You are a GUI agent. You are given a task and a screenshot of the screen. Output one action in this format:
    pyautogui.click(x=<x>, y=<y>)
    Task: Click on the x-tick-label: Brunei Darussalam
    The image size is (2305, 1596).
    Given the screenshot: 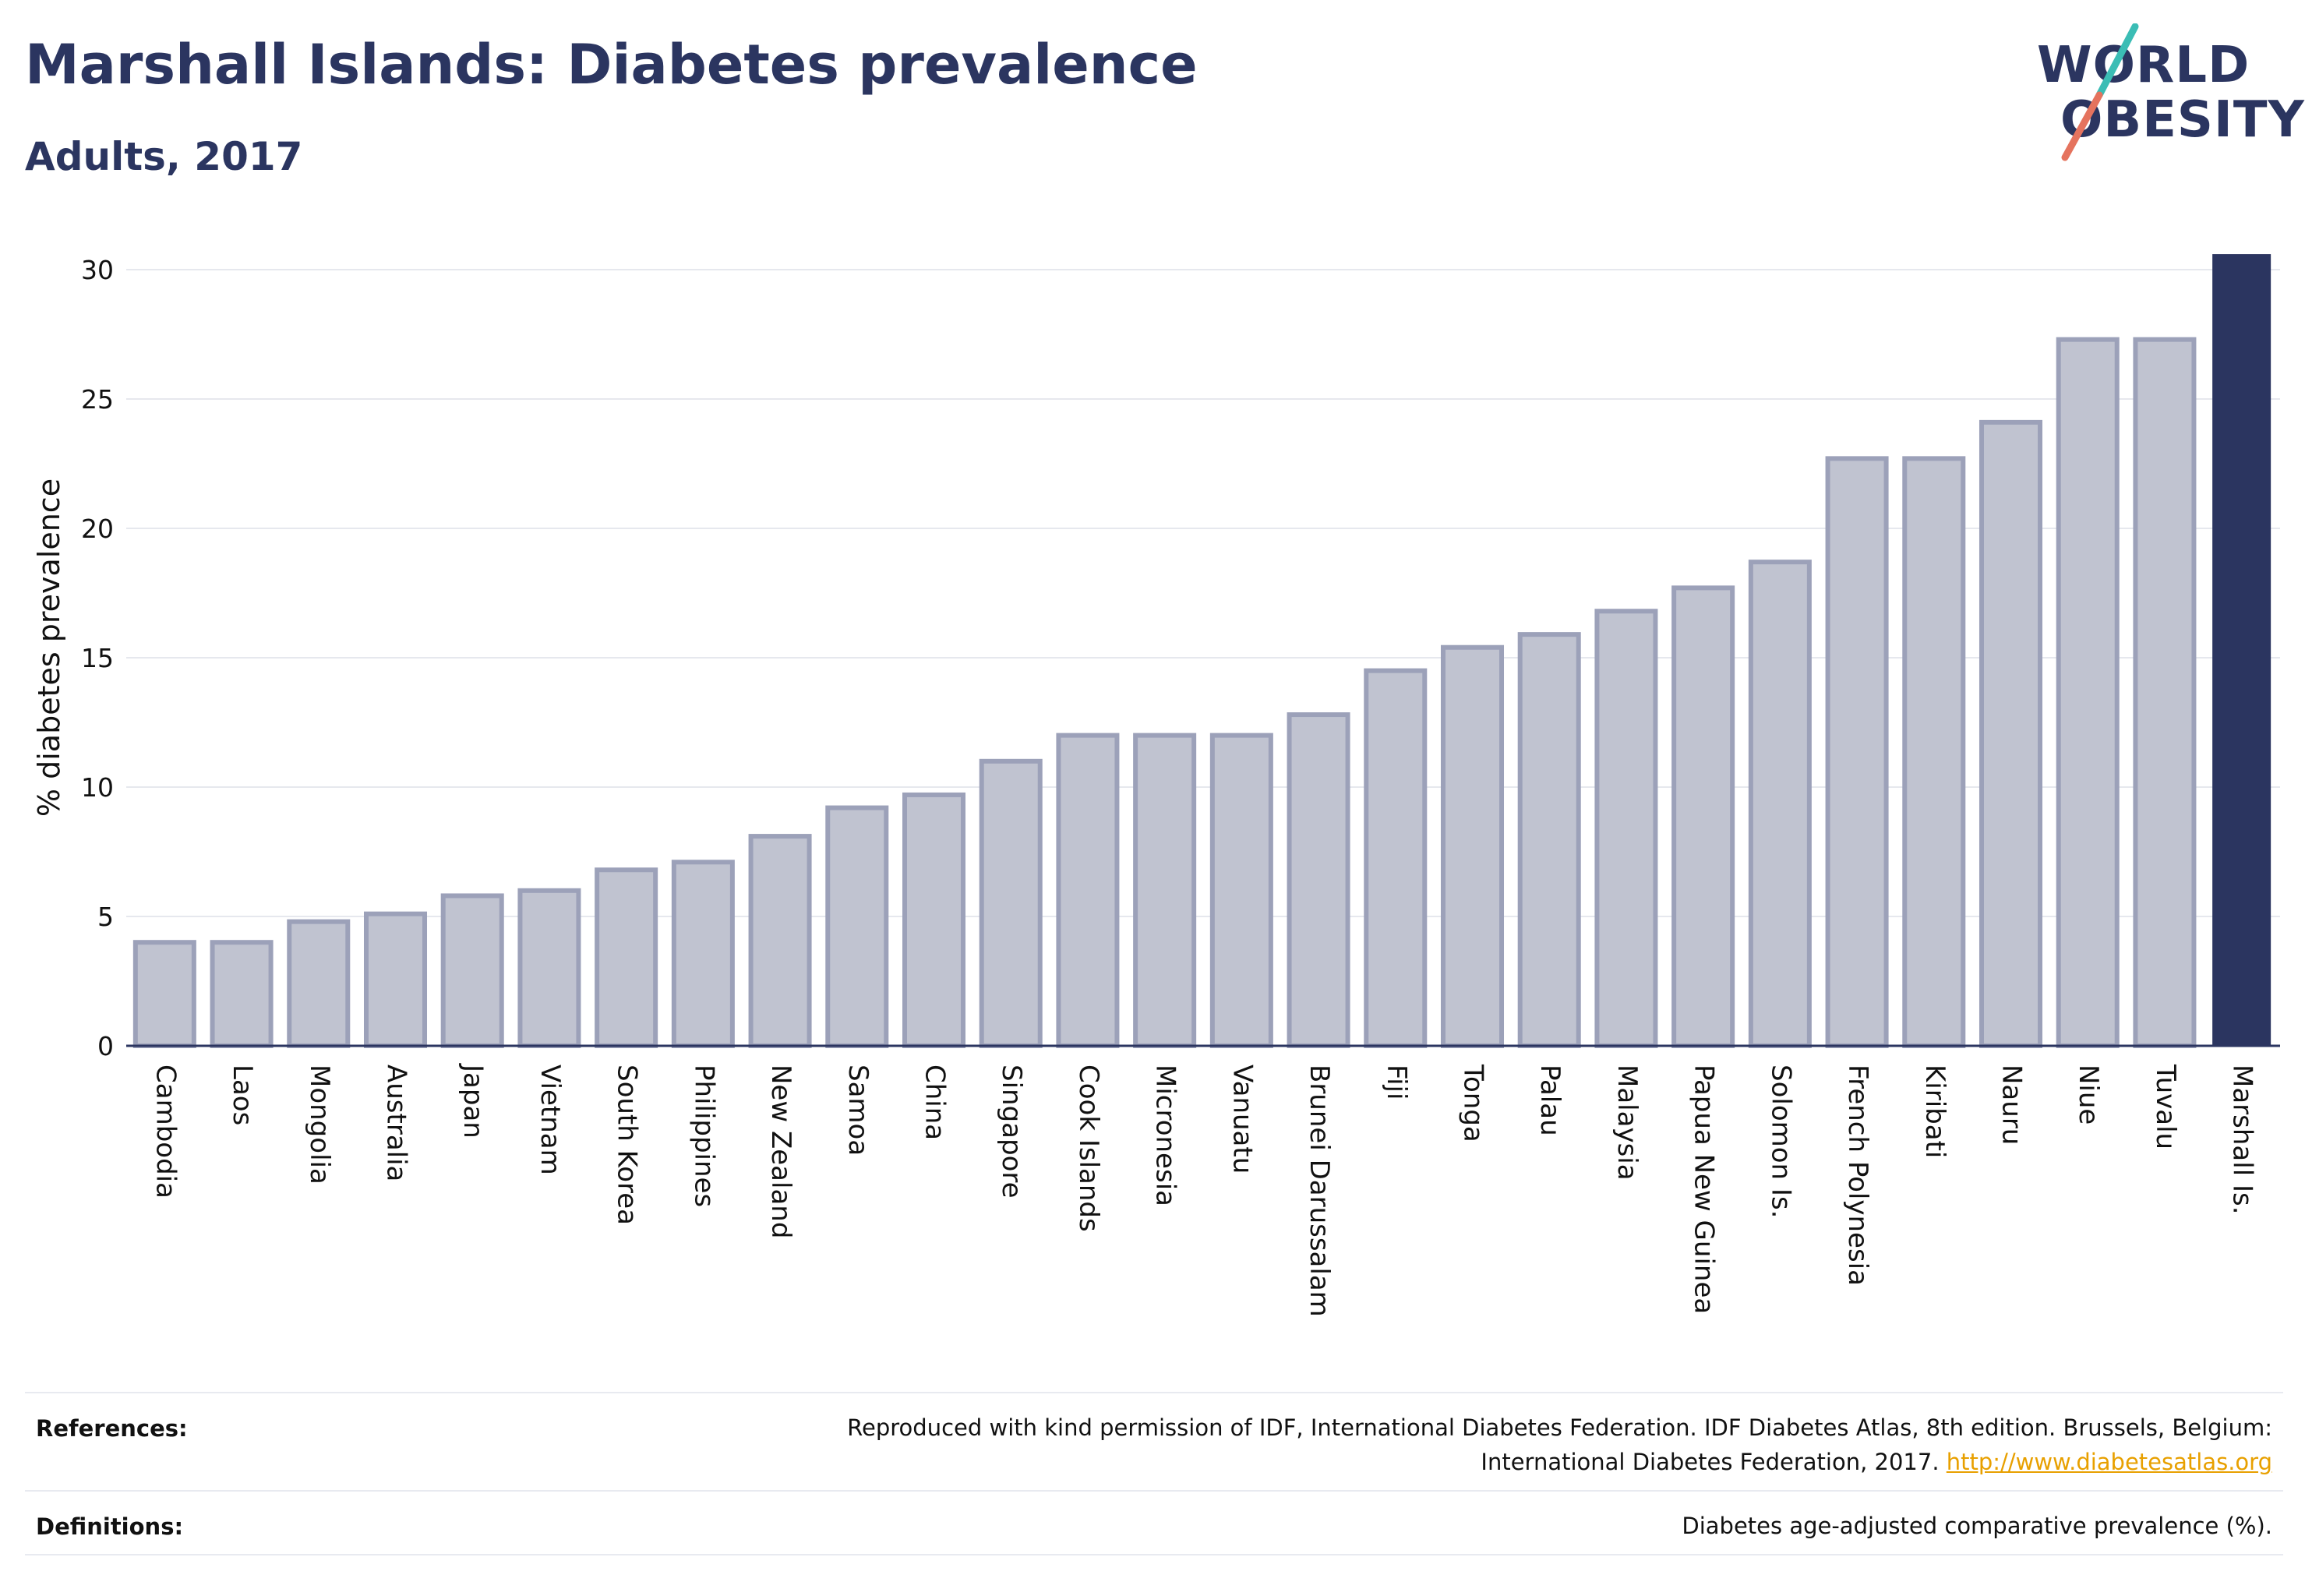 What is the action you would take?
    pyautogui.click(x=1319, y=1191)
    